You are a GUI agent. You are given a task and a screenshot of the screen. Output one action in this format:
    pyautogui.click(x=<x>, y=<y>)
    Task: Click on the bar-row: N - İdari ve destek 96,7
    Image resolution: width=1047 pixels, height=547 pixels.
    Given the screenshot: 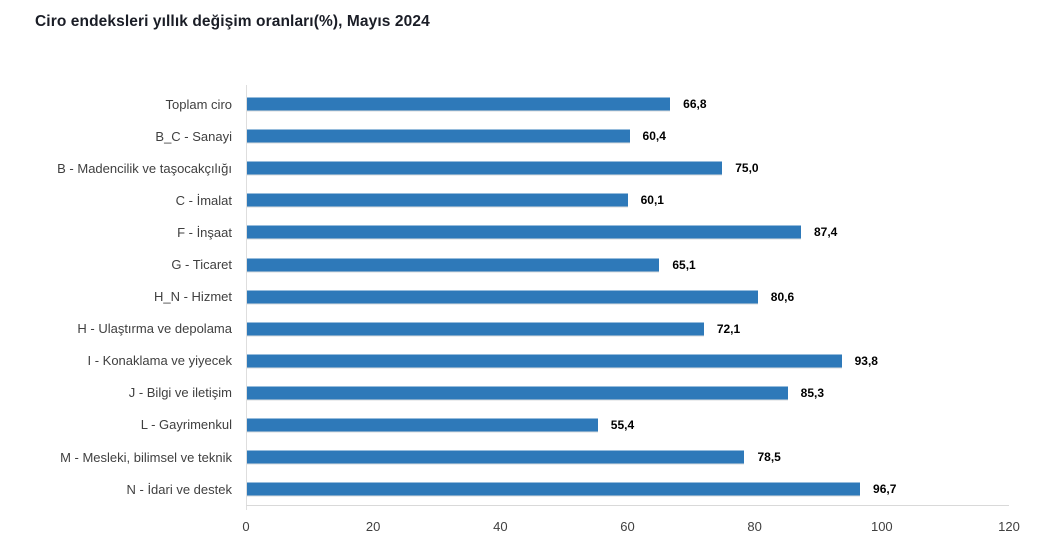 What is the action you would take?
    pyautogui.click(x=523, y=489)
    